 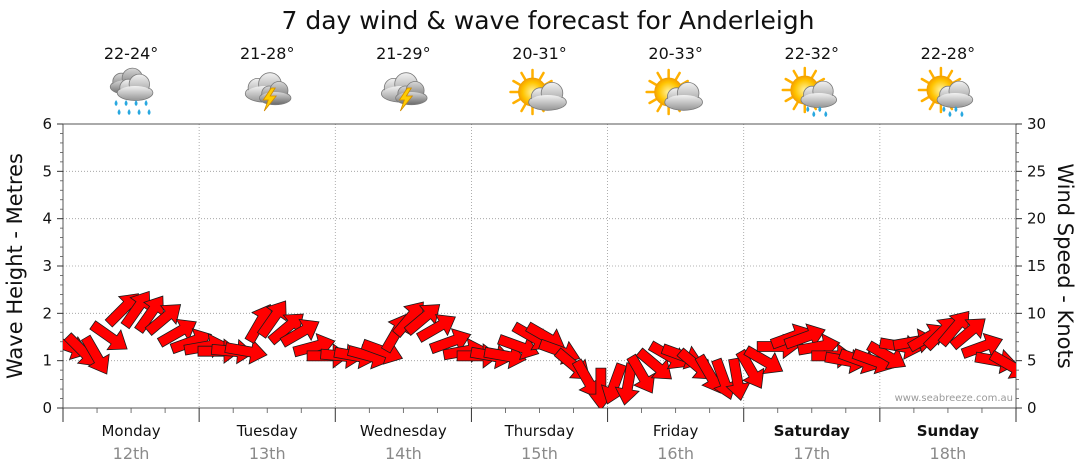 I want to click on date-label: 16th, so click(x=675, y=453).